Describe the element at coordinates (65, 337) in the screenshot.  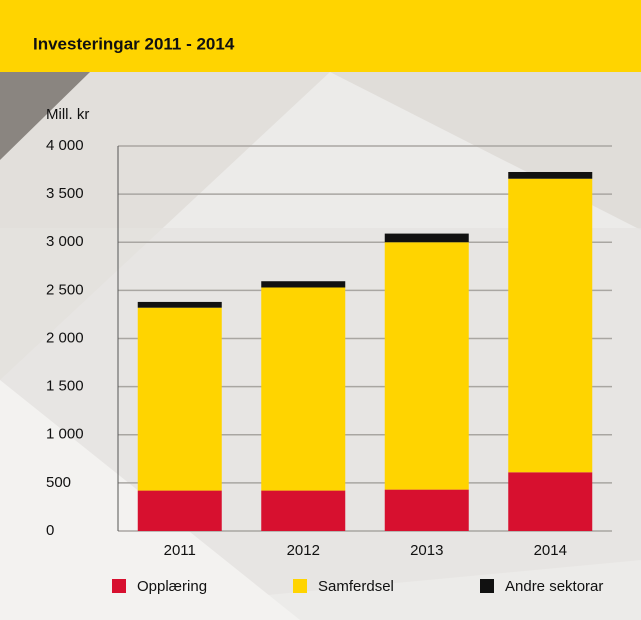
I see `y-tick-label: 2 000` at that location.